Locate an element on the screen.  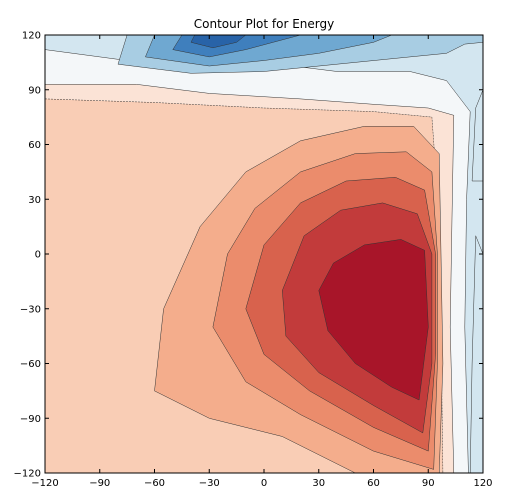
x-tick-label: −30 is located at coordinates (209, 483).